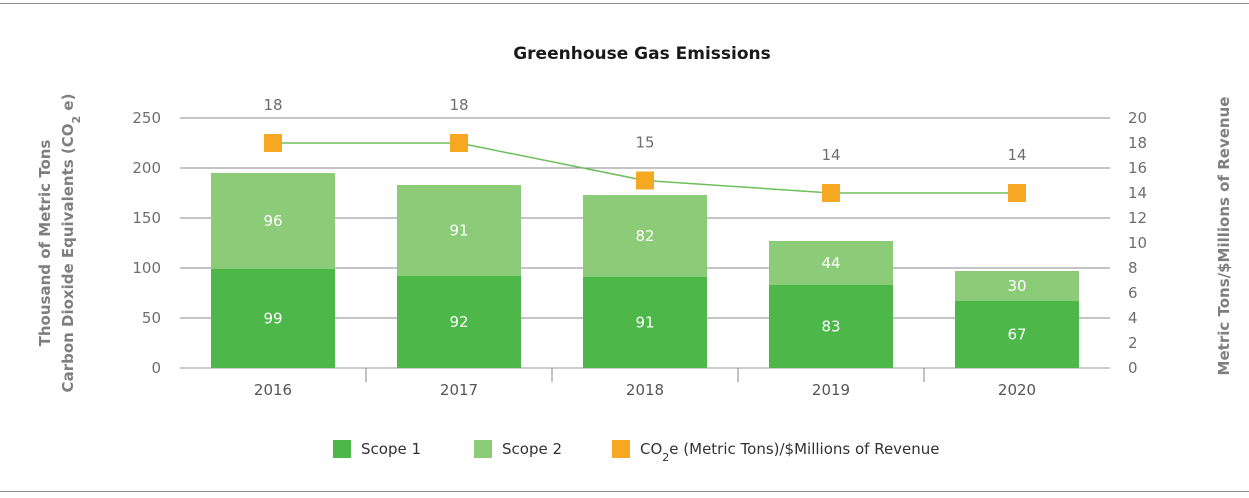  I want to click on right-tick-label: 8, so click(1133, 268).